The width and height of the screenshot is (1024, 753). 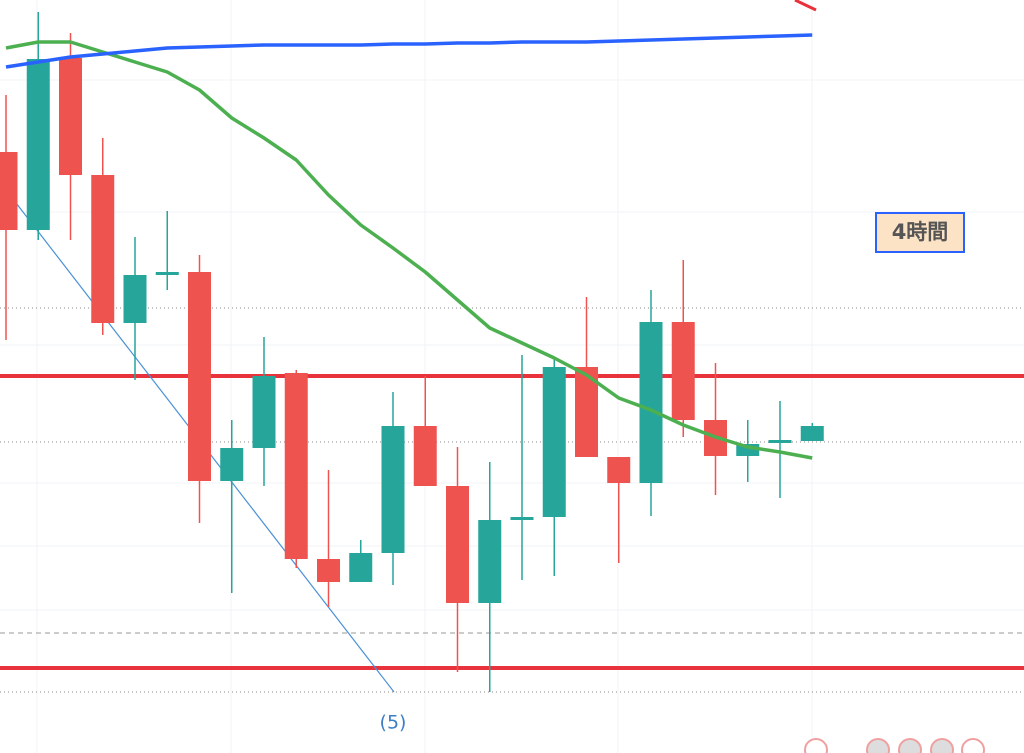 I want to click on event-icons, so click(x=894, y=745).